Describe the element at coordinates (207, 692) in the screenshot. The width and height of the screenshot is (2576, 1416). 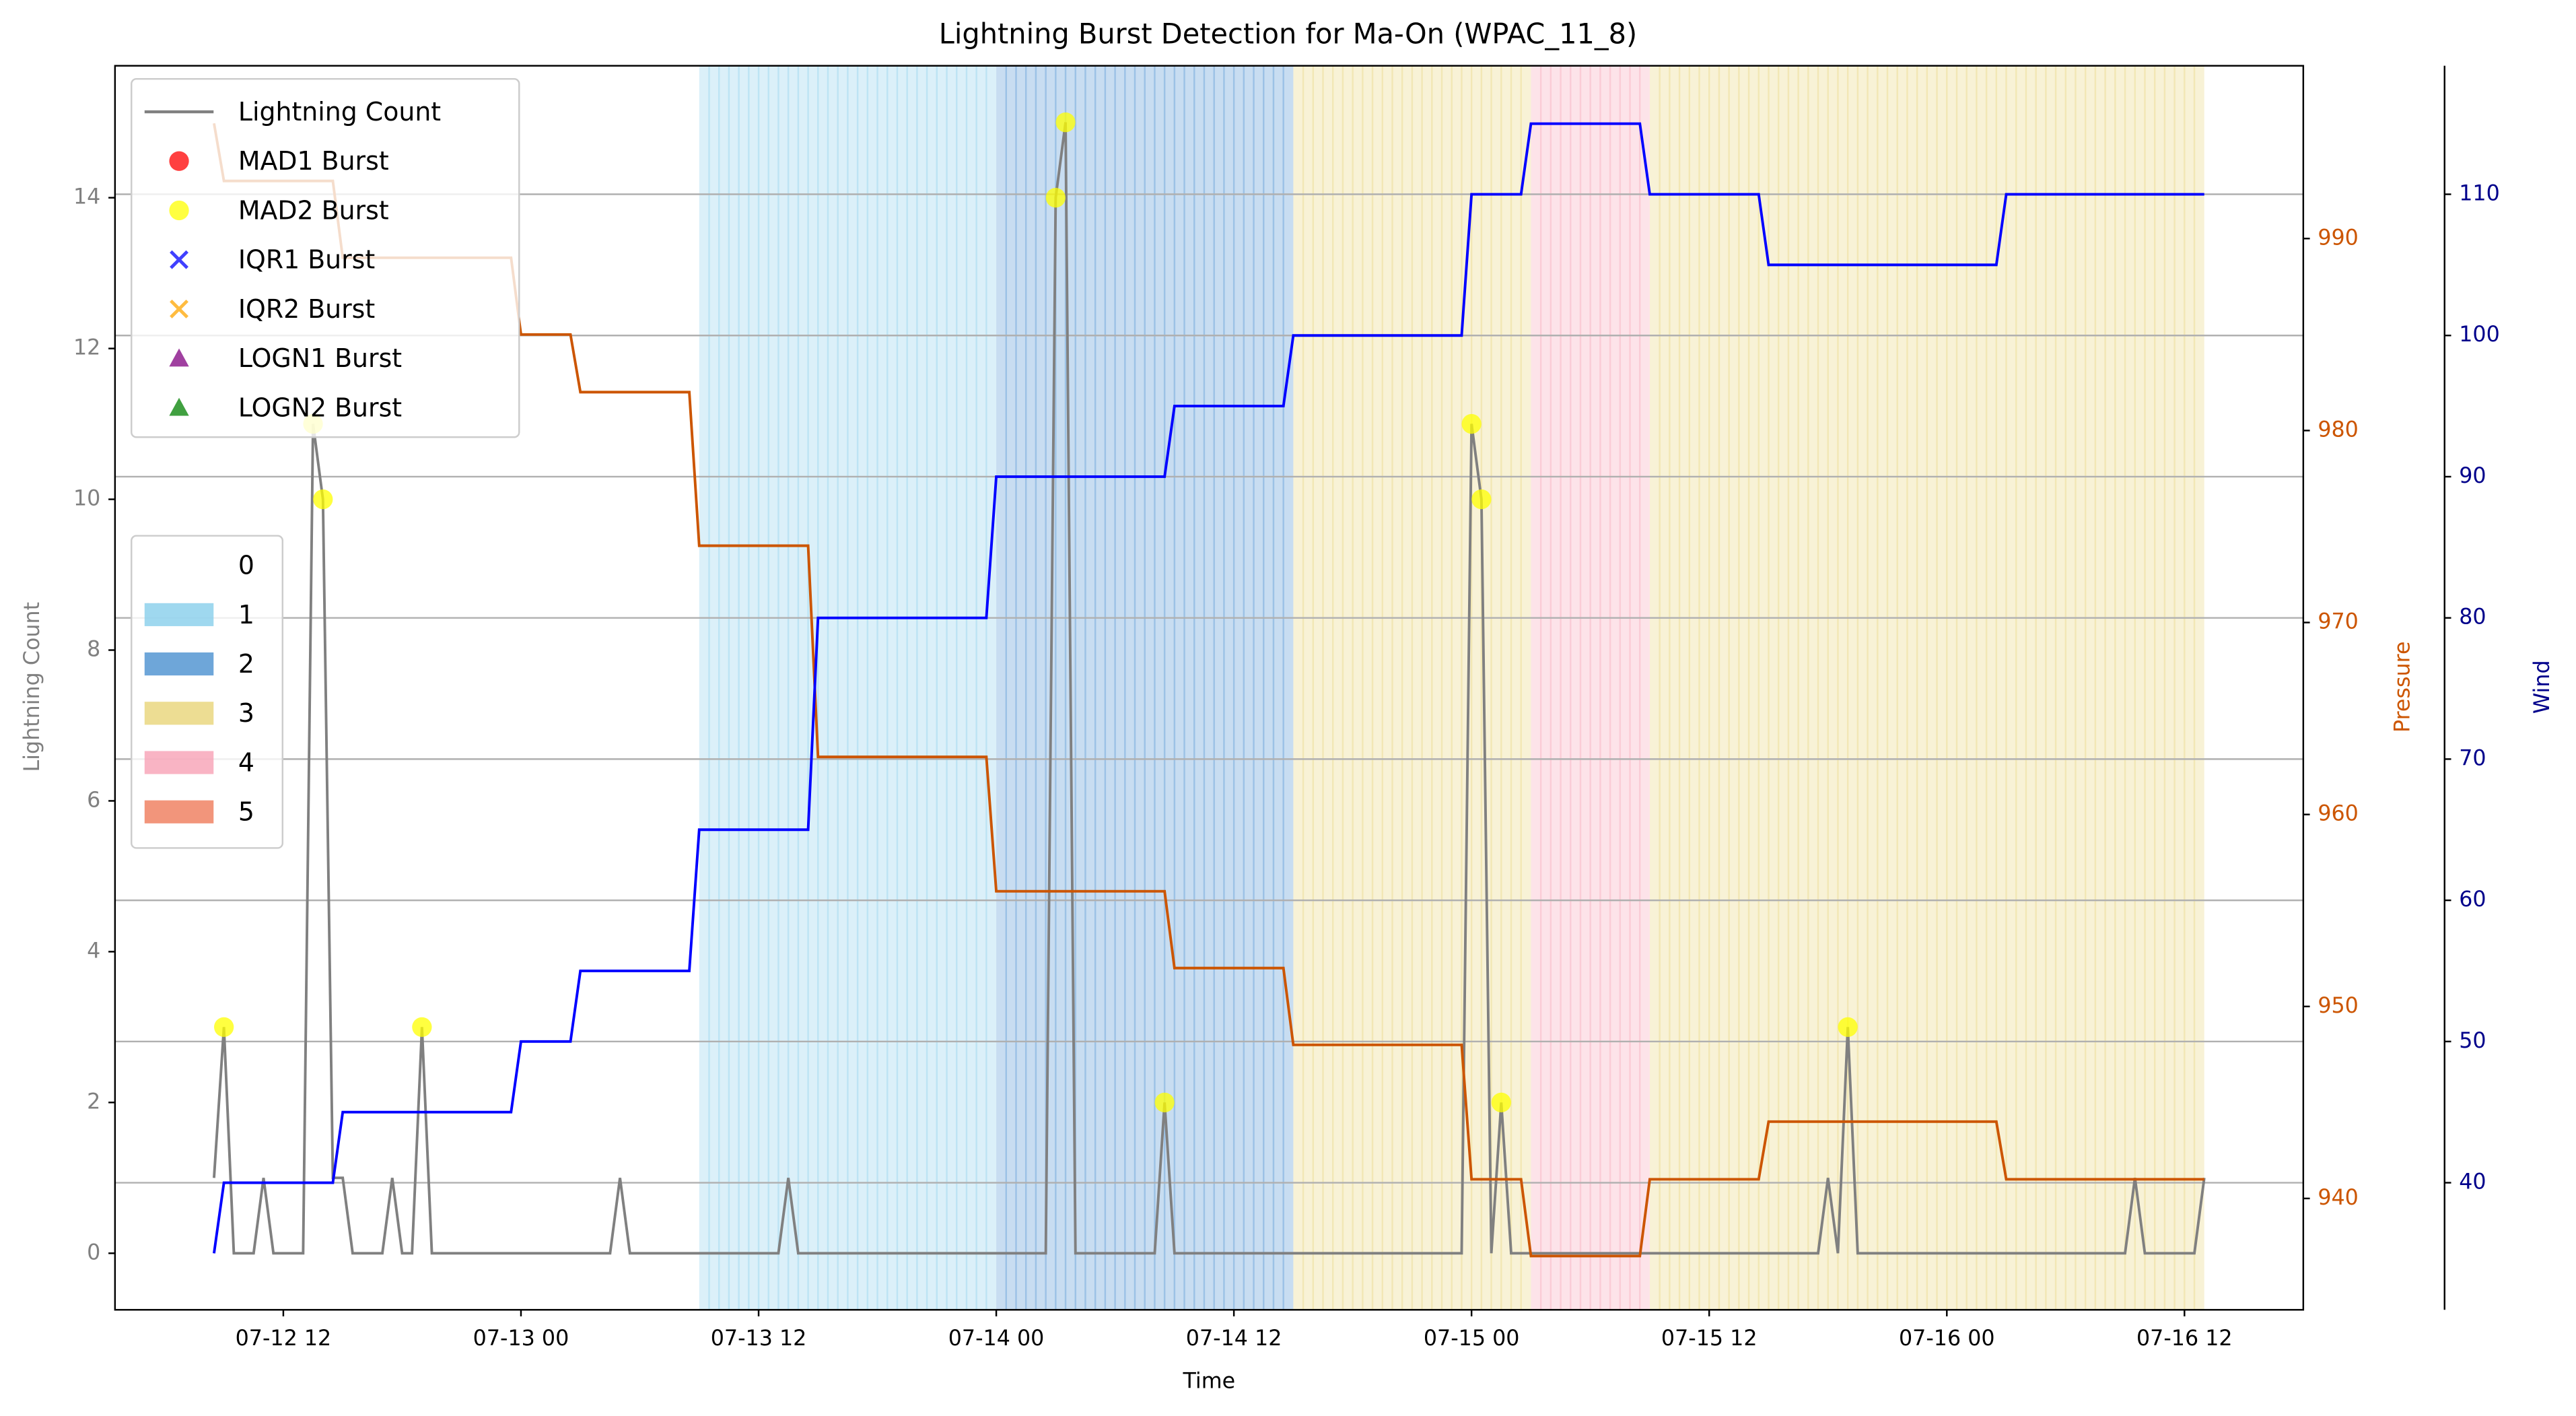
I see `span-legend: 0 1 2 3 4 5` at that location.